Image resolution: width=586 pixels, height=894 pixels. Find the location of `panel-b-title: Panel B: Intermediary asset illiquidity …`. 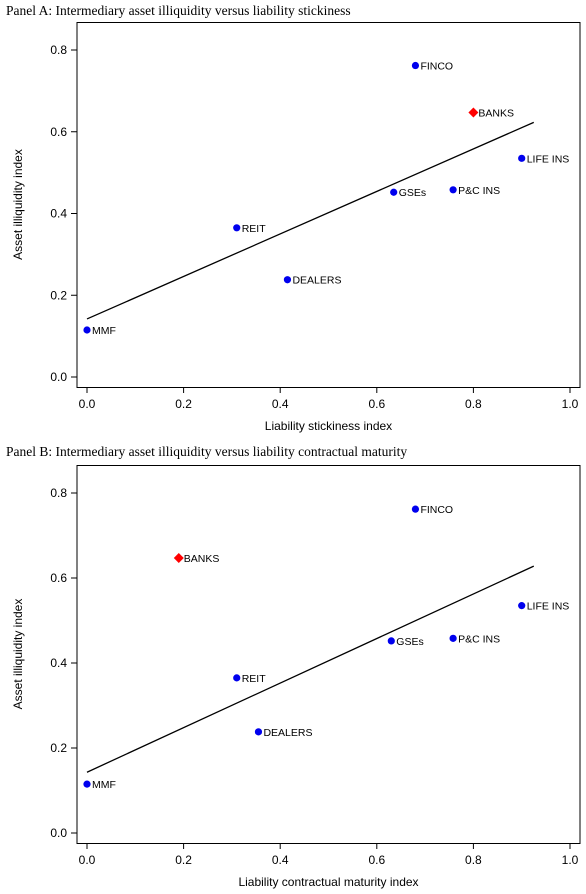

panel-b-title: Panel B: Intermediary asset illiquidity … is located at coordinates (207, 451).